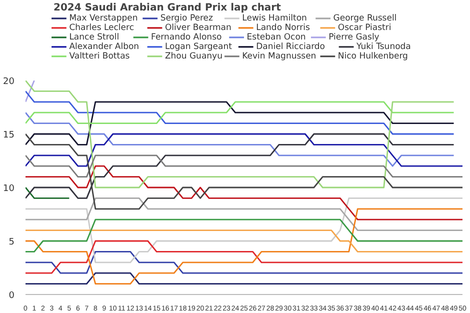 This screenshot has width=470, height=313. Describe the element at coordinates (186, 37) in the screenshot. I see `legend-label: Fernando Alonso` at that location.